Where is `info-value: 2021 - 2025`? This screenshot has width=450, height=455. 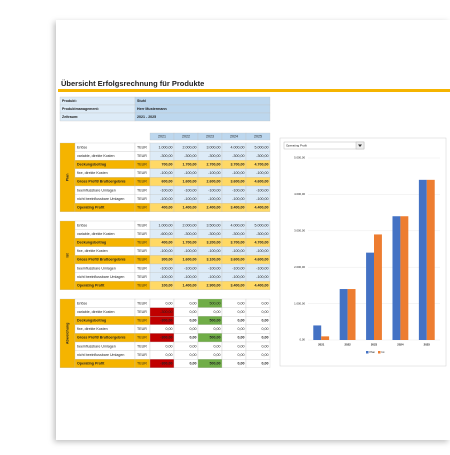 info-value: 2021 - 2025 is located at coordinates (146, 117).